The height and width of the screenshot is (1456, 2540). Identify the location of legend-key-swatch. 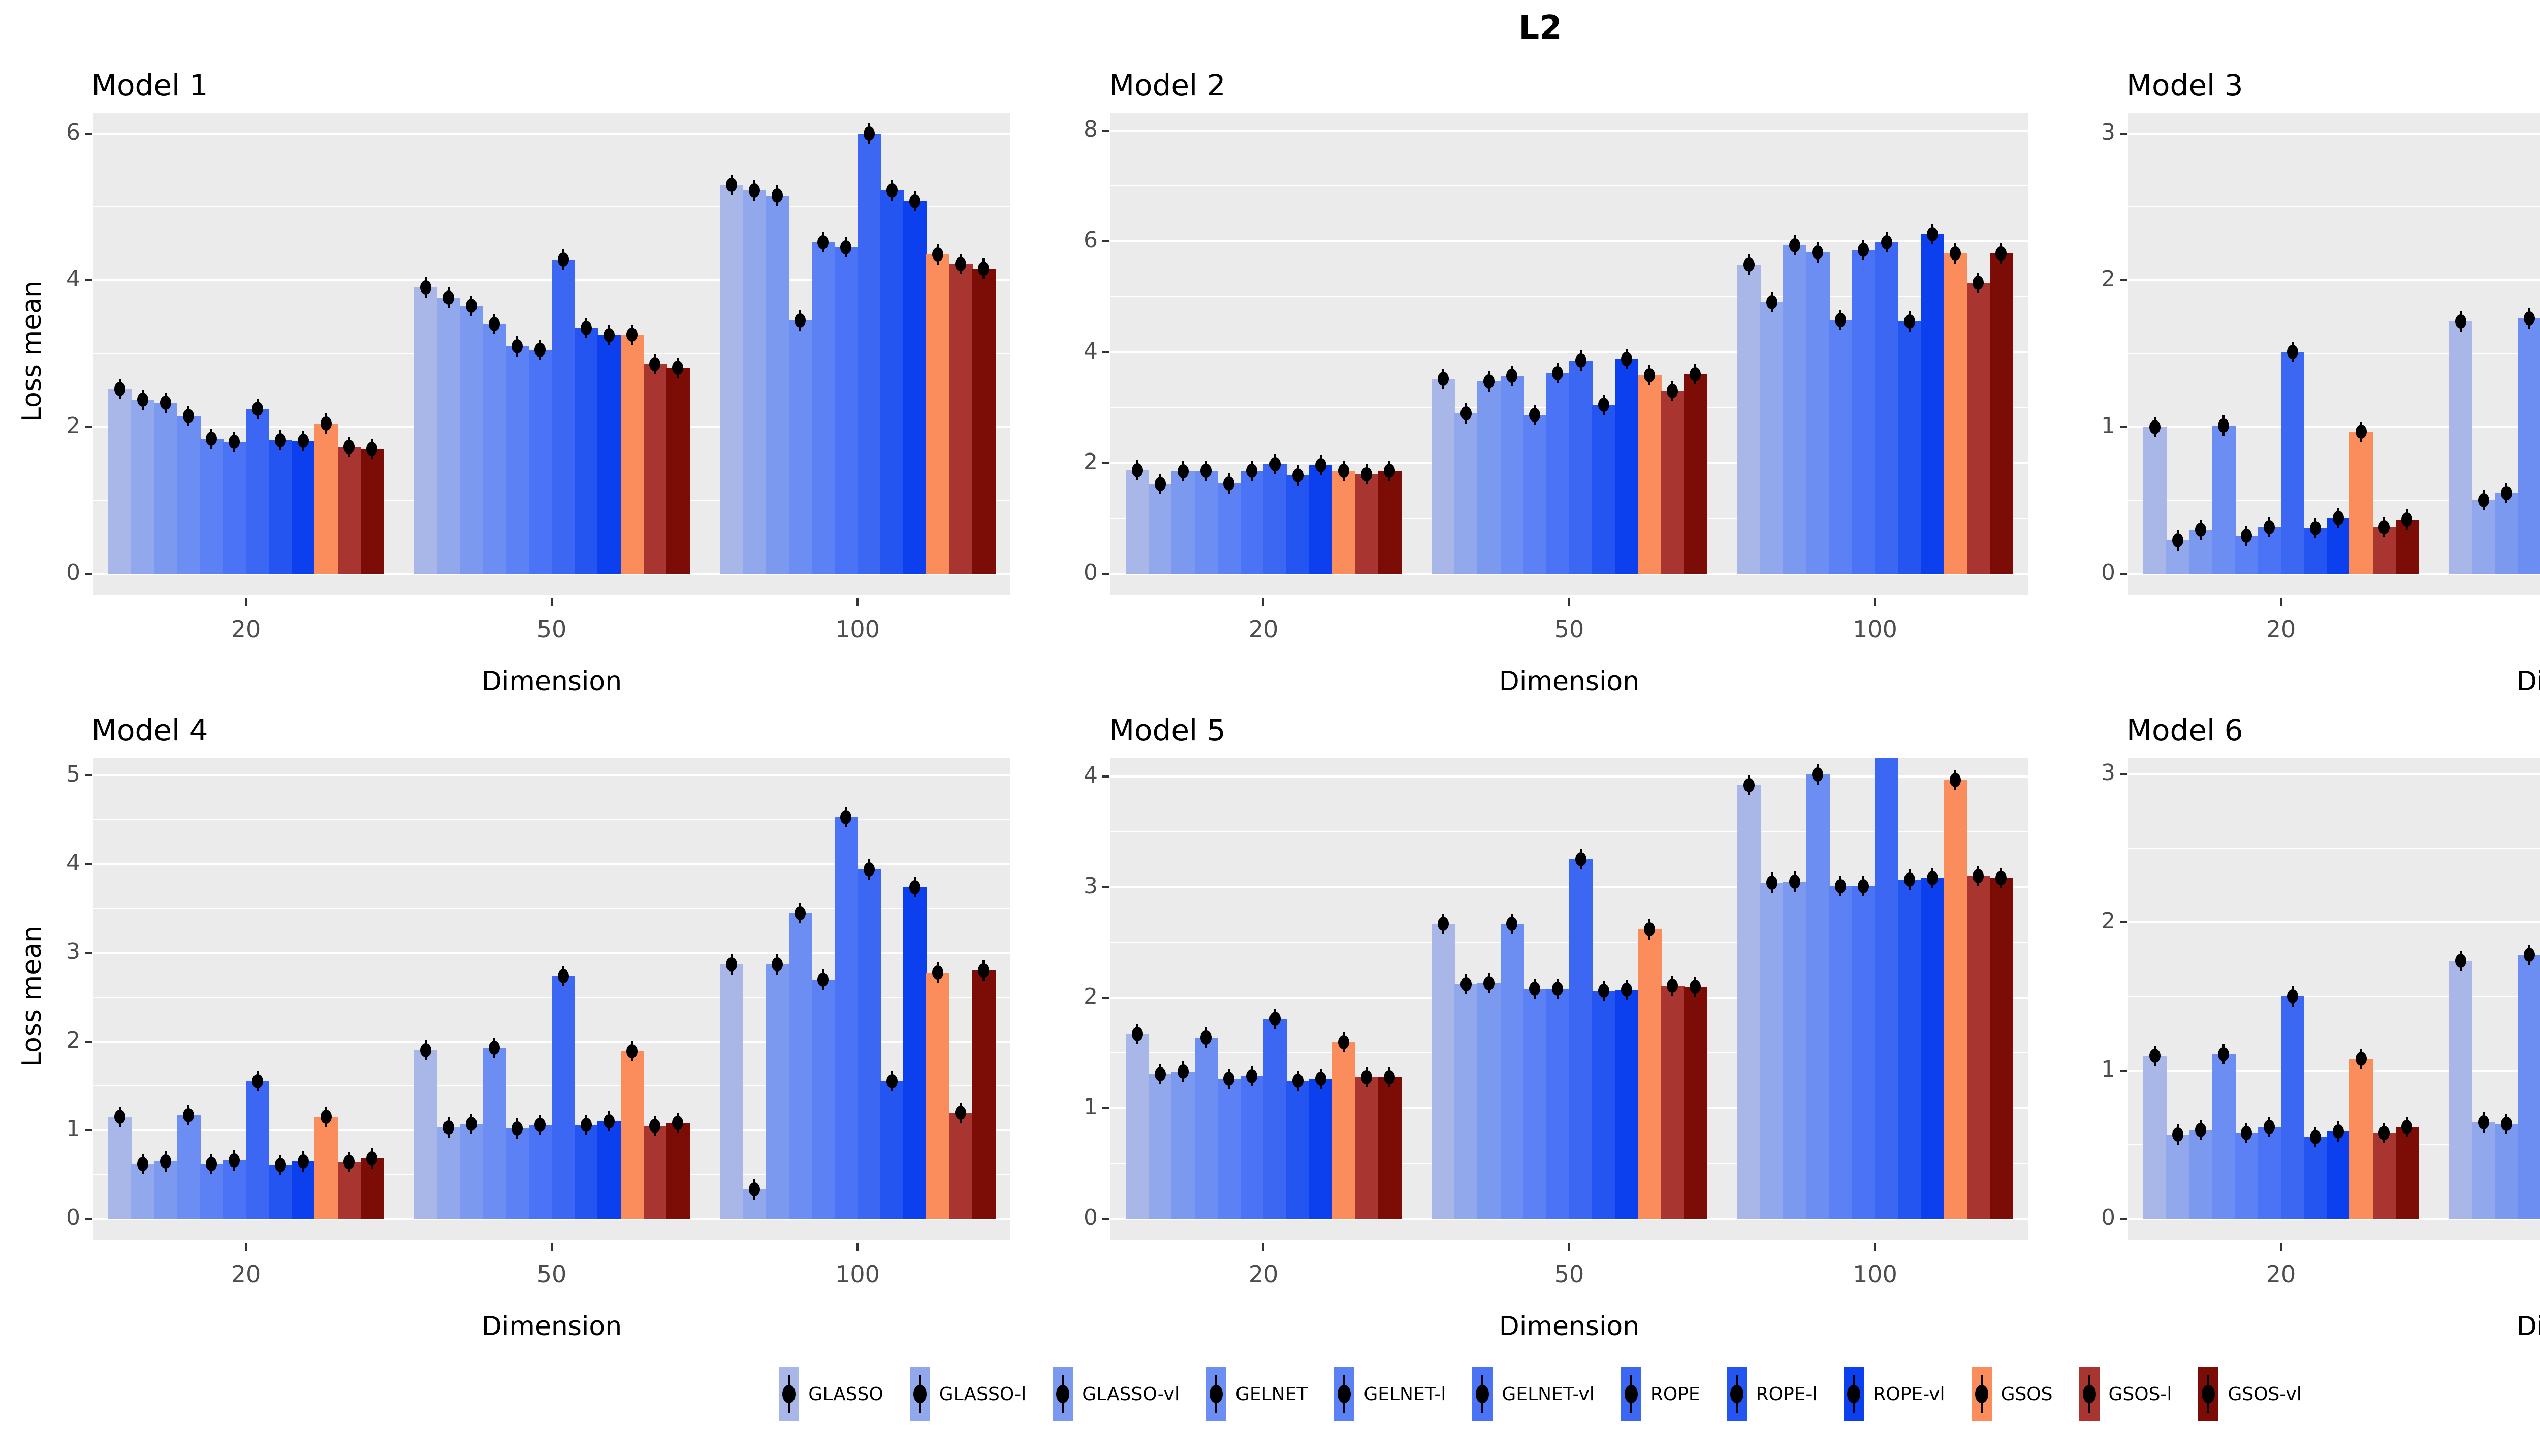
(1063, 1394).